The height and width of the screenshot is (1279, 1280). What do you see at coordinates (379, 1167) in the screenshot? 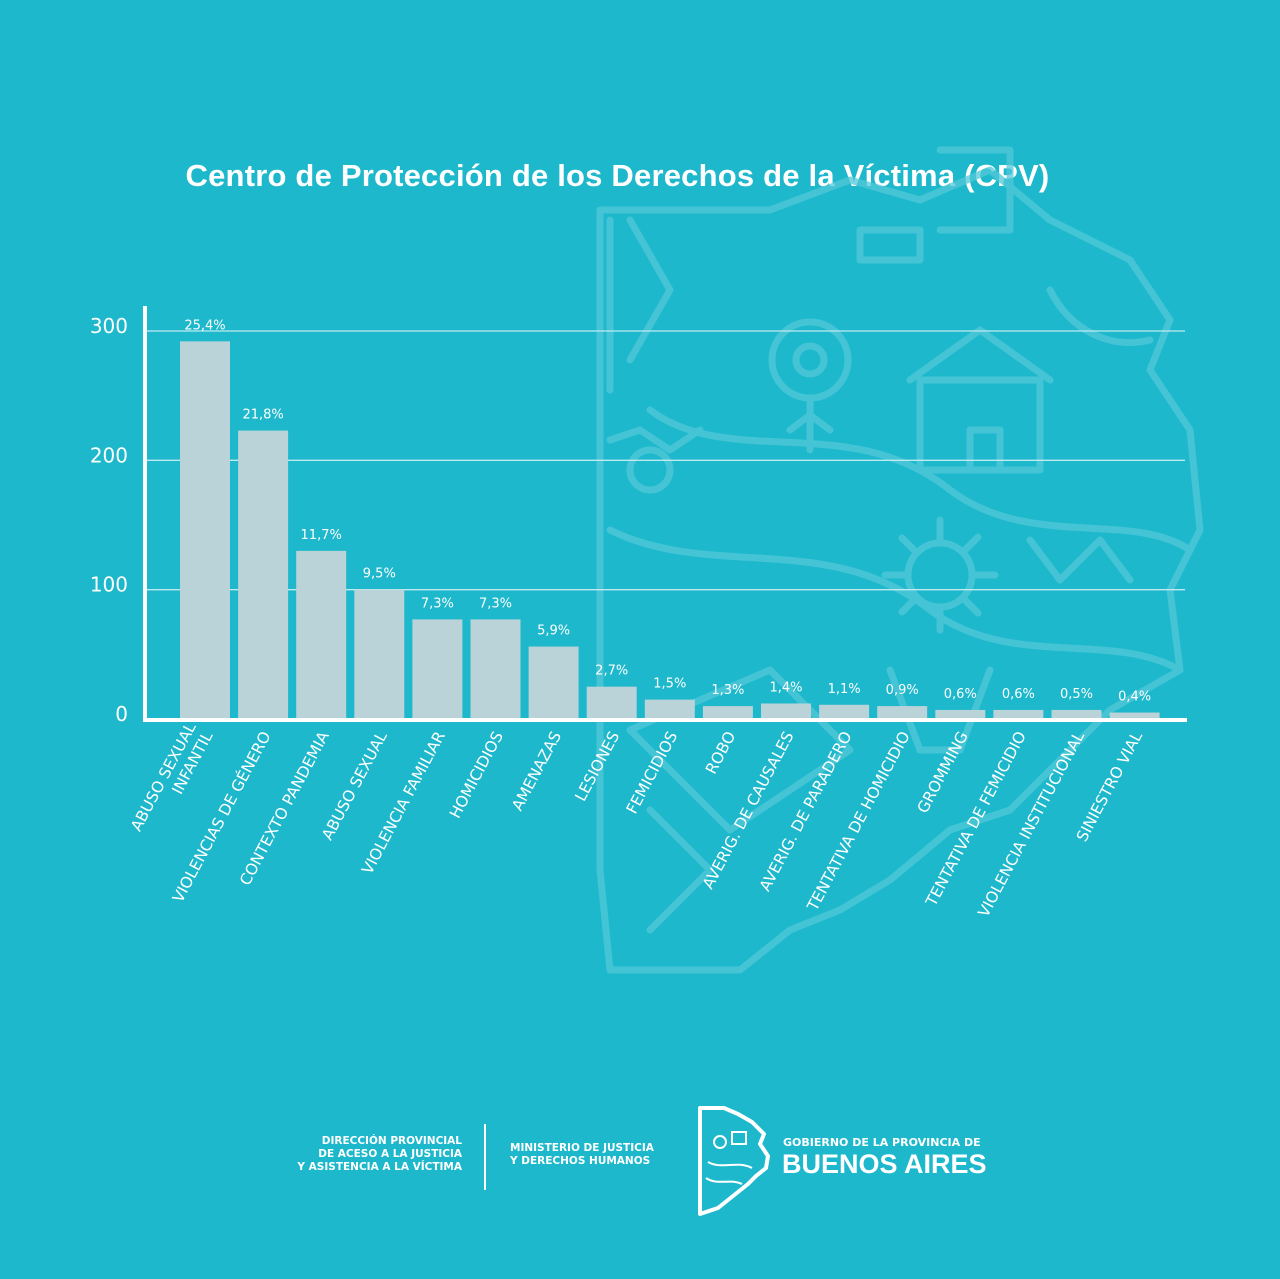
I see `org1-line: Y ASISTENCIA A LA VÍCTIMA` at bounding box center [379, 1167].